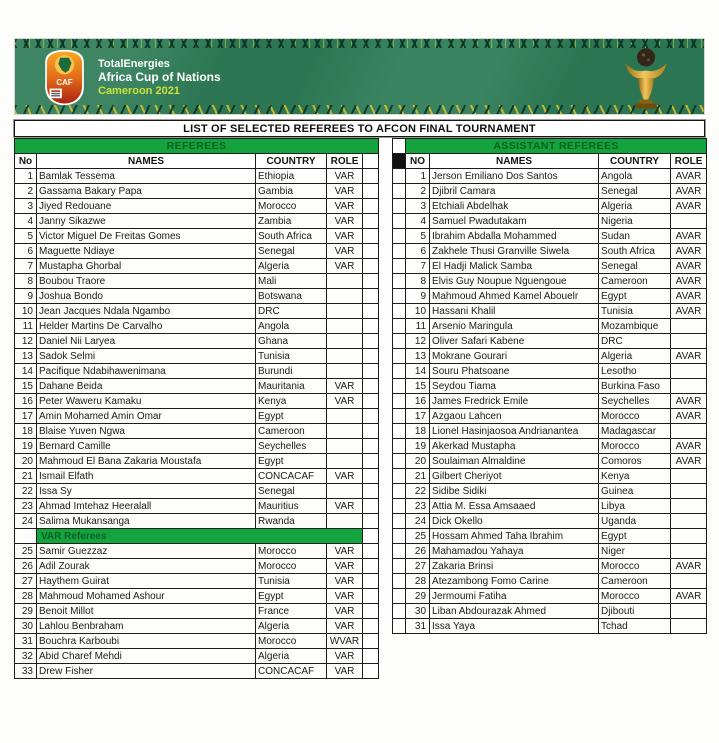 This screenshot has width=719, height=743. Describe the element at coordinates (146, 566) in the screenshot. I see `referee-name-cell: Adil Zourak` at that location.